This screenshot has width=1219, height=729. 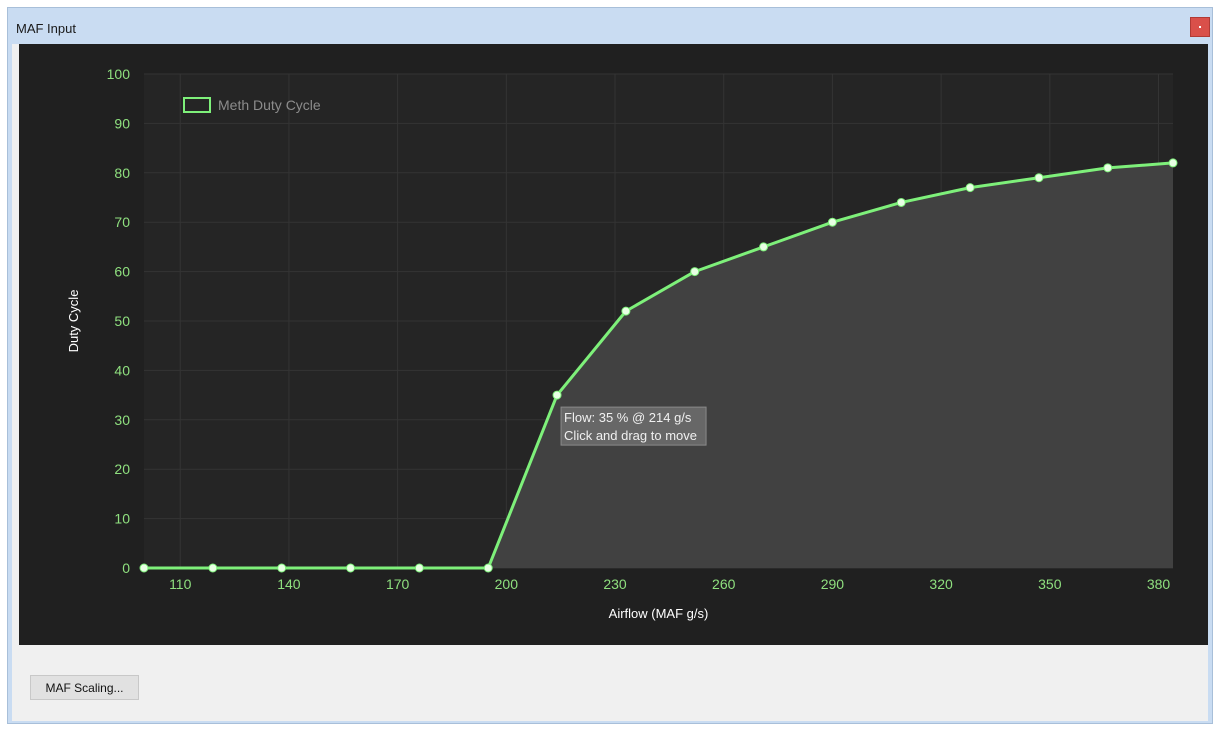 What do you see at coordinates (1050, 584) in the screenshot?
I see `x-tick-label: 350` at bounding box center [1050, 584].